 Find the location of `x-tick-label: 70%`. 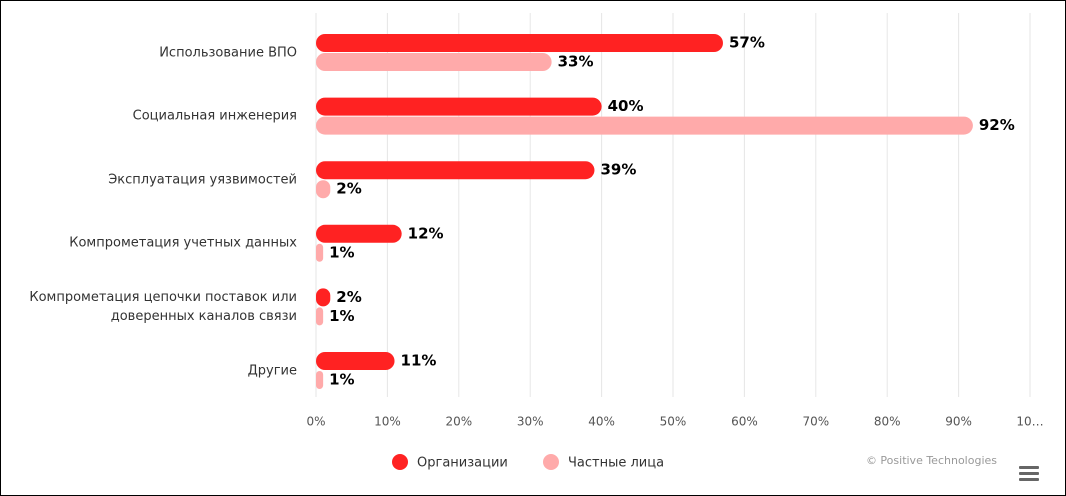

x-tick-label: 70% is located at coordinates (815, 422).